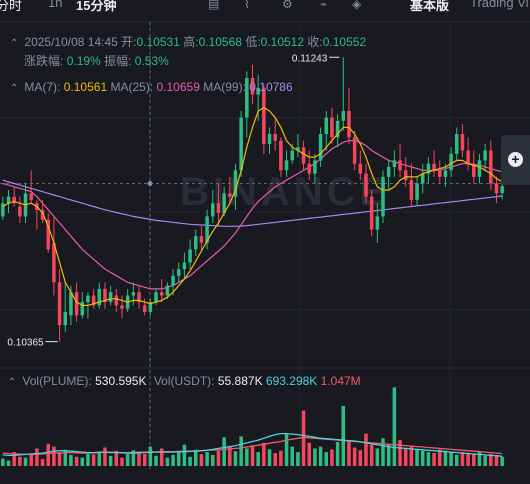 This screenshot has width=530, height=484. What do you see at coordinates (287, 5) in the screenshot?
I see `settings-icon: ⚙` at bounding box center [287, 5].